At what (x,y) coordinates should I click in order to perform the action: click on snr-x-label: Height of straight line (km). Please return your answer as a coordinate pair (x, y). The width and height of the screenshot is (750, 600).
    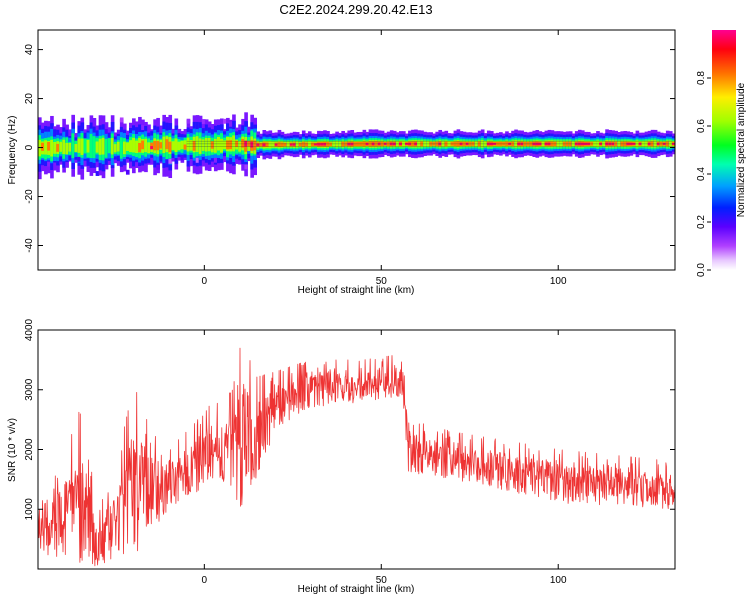
    Looking at the image, I should click on (356, 589).